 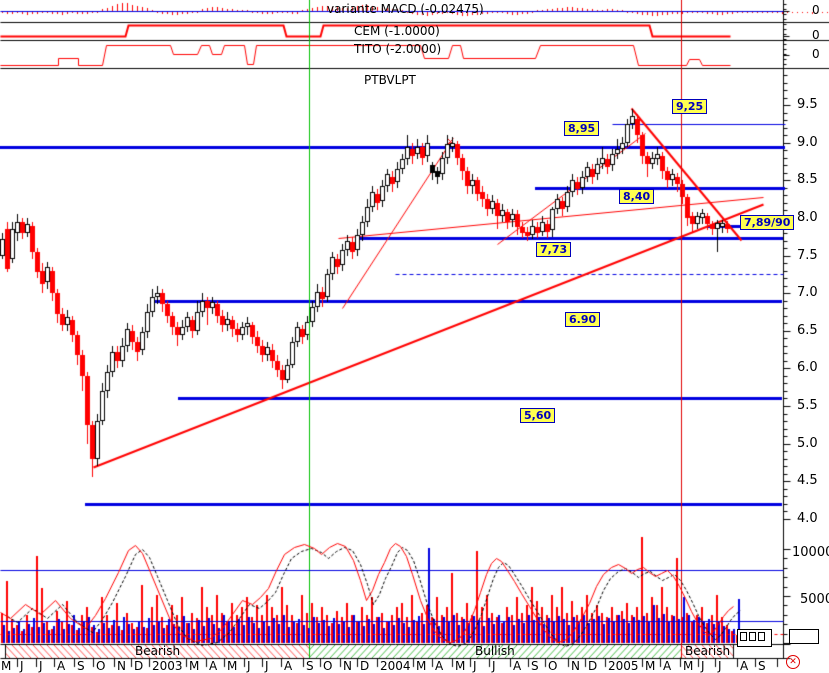 I want to click on price-axis-label: 4.0, so click(x=807, y=518).